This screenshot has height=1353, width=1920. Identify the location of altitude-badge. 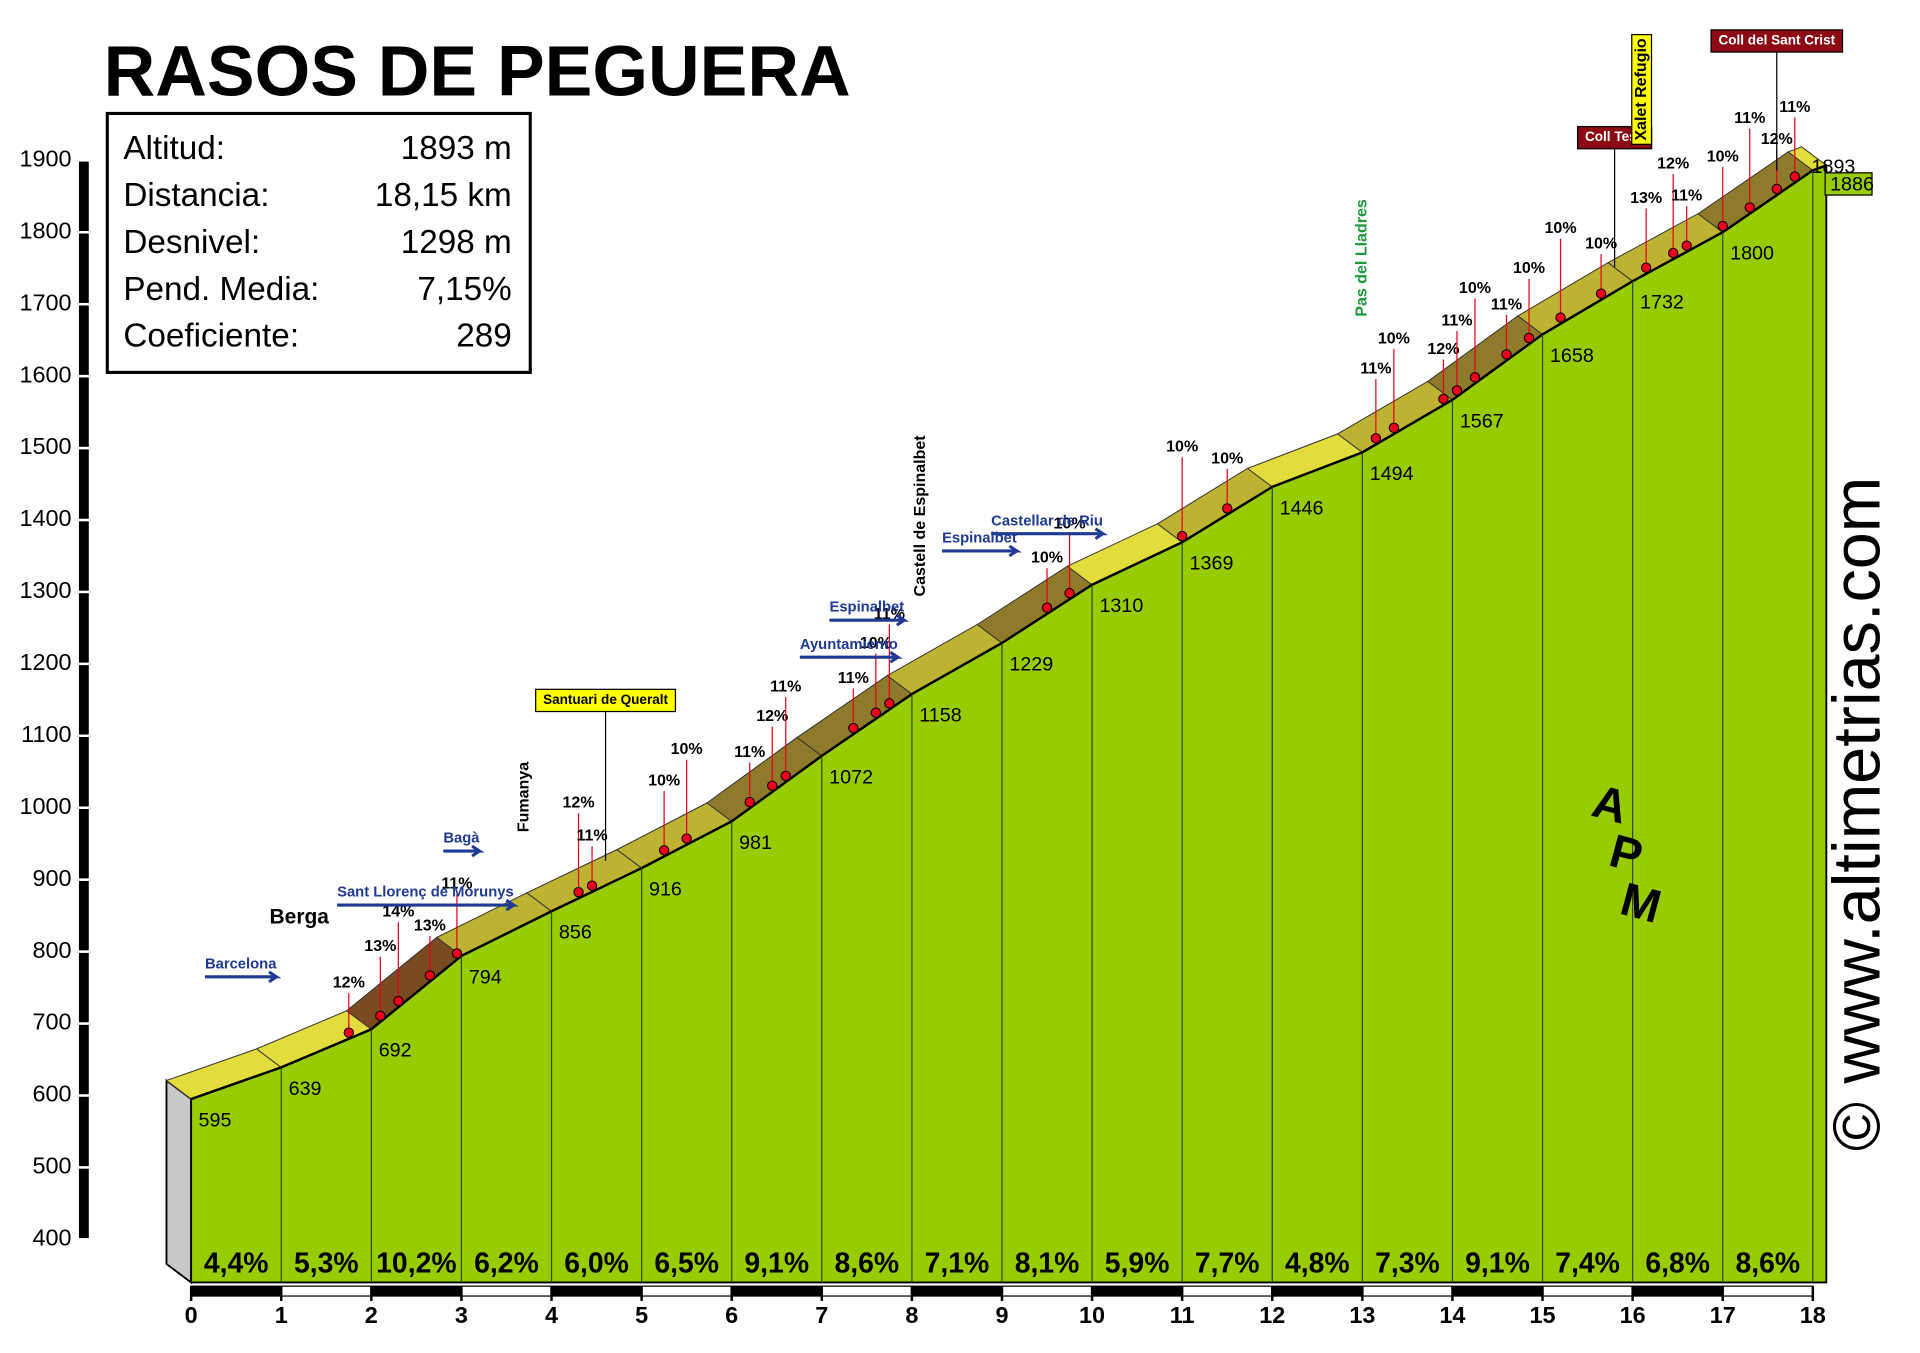
(1848, 184).